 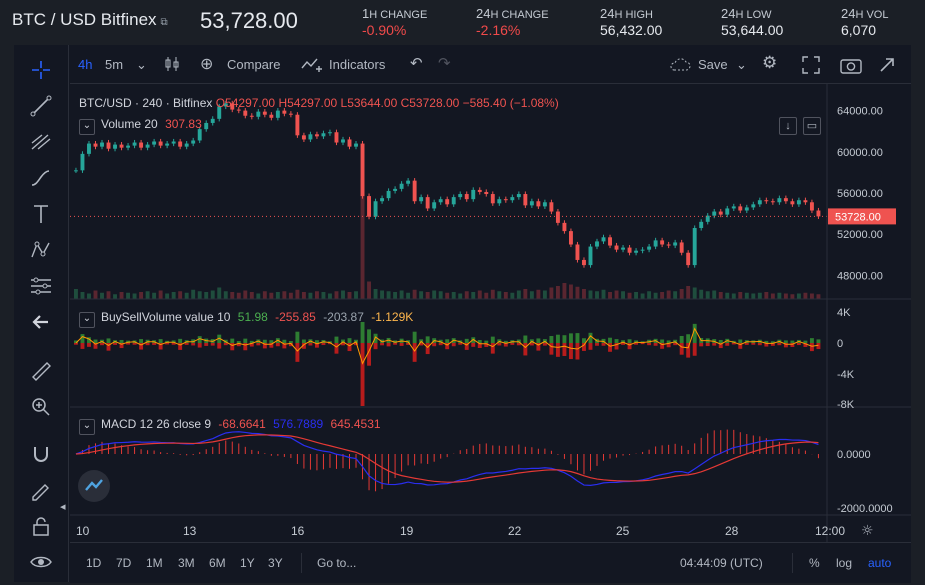 What do you see at coordinates (713, 64) in the screenshot?
I see `save-button: Save` at bounding box center [713, 64].